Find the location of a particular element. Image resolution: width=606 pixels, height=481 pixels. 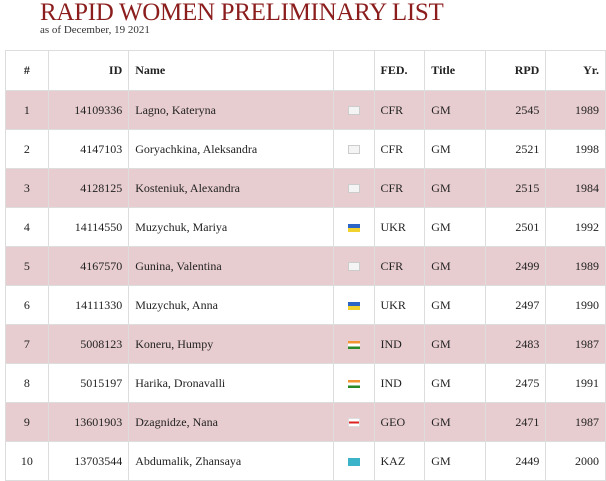

table-cell: Gunina, Valentina is located at coordinates (231, 266).